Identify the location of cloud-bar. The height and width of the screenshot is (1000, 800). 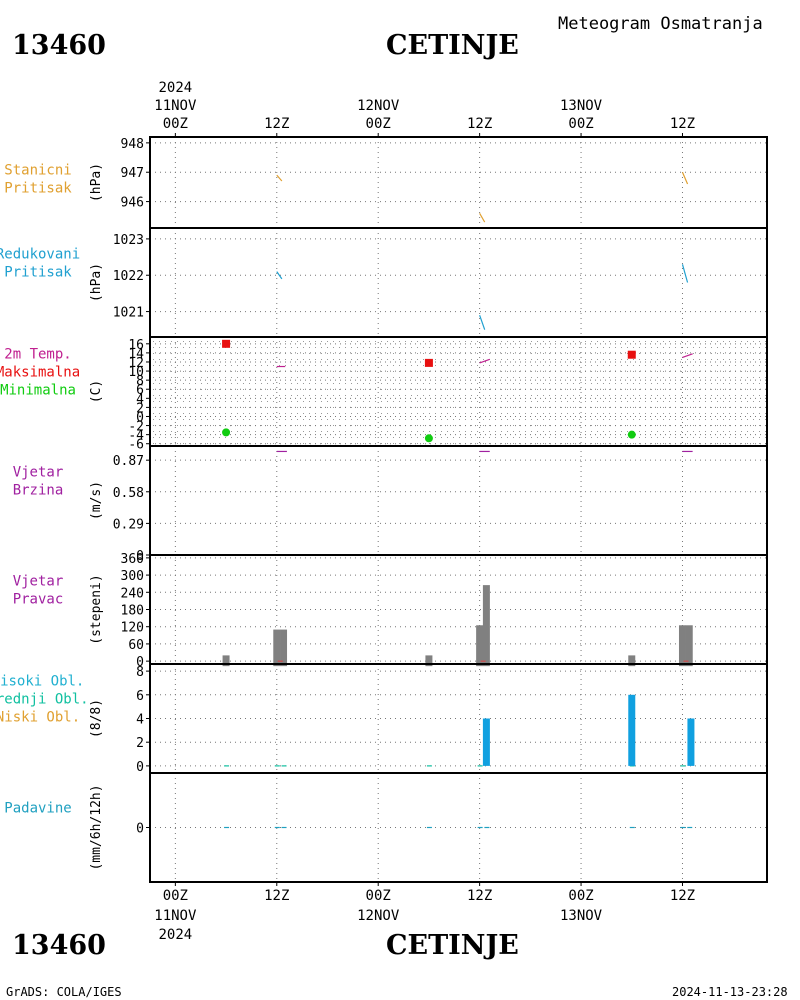
(486, 742).